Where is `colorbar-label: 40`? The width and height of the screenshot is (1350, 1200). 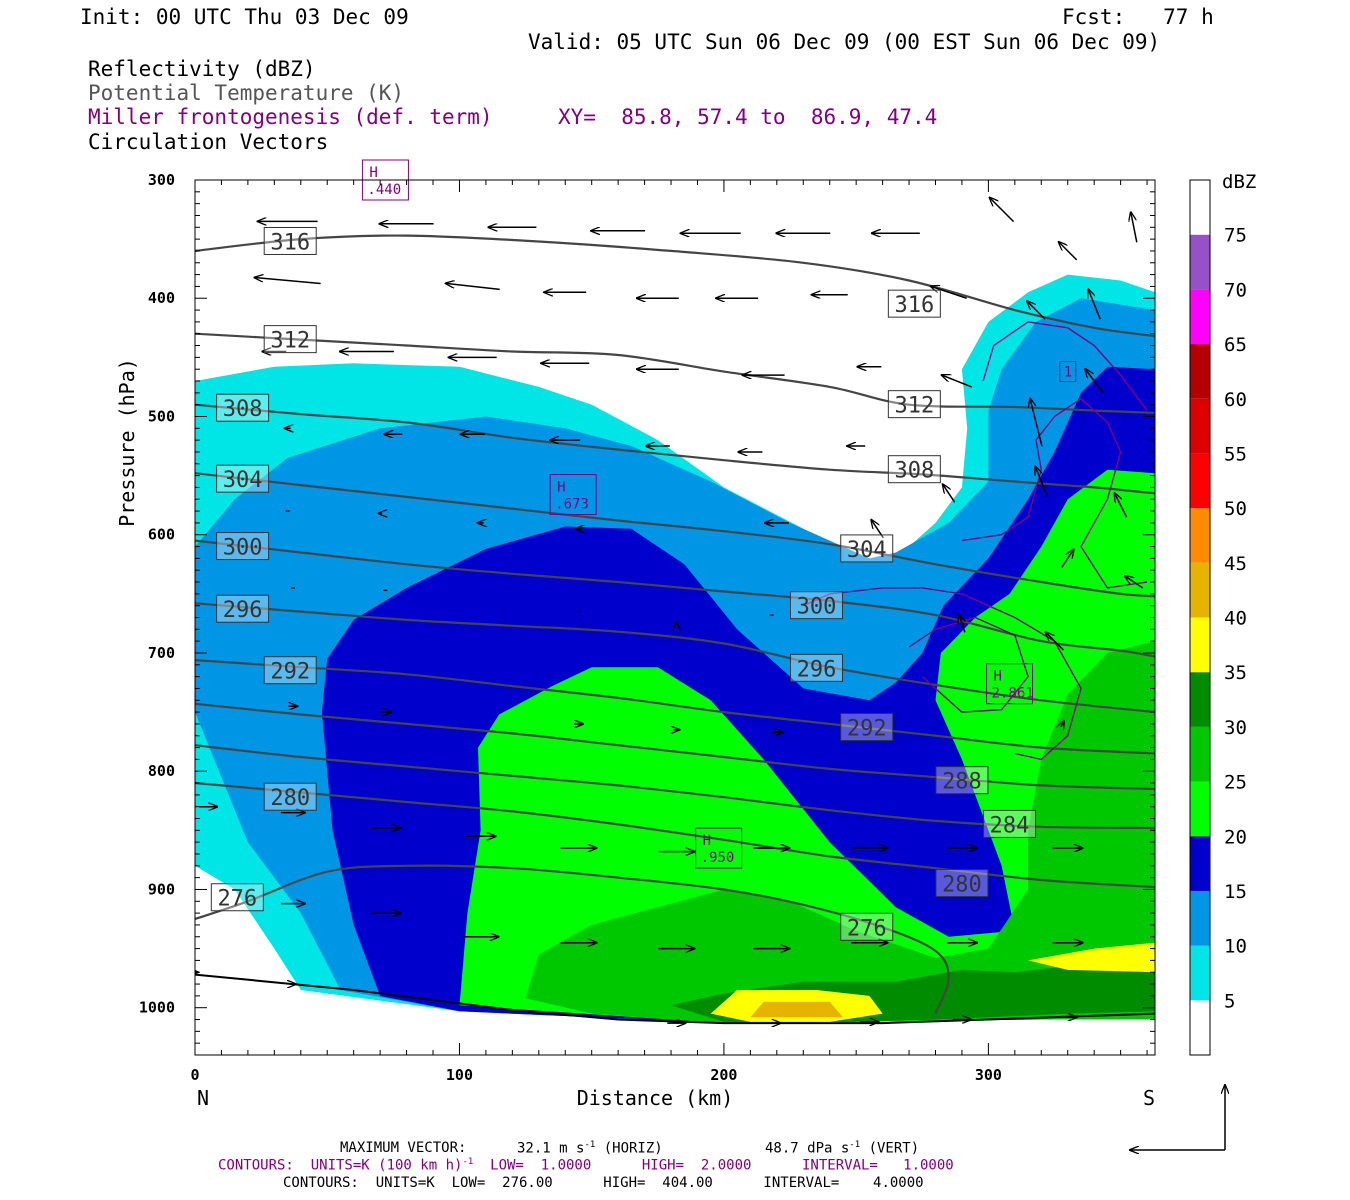
colorbar-label: 40 is located at coordinates (1235, 619).